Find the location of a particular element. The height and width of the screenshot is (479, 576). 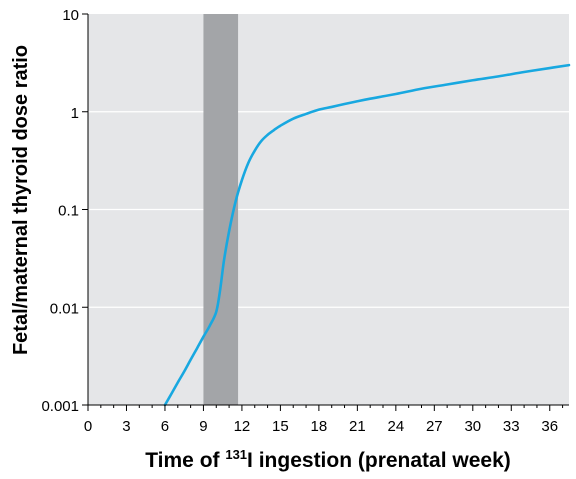

x-tick-label: 21 is located at coordinates (357, 426).